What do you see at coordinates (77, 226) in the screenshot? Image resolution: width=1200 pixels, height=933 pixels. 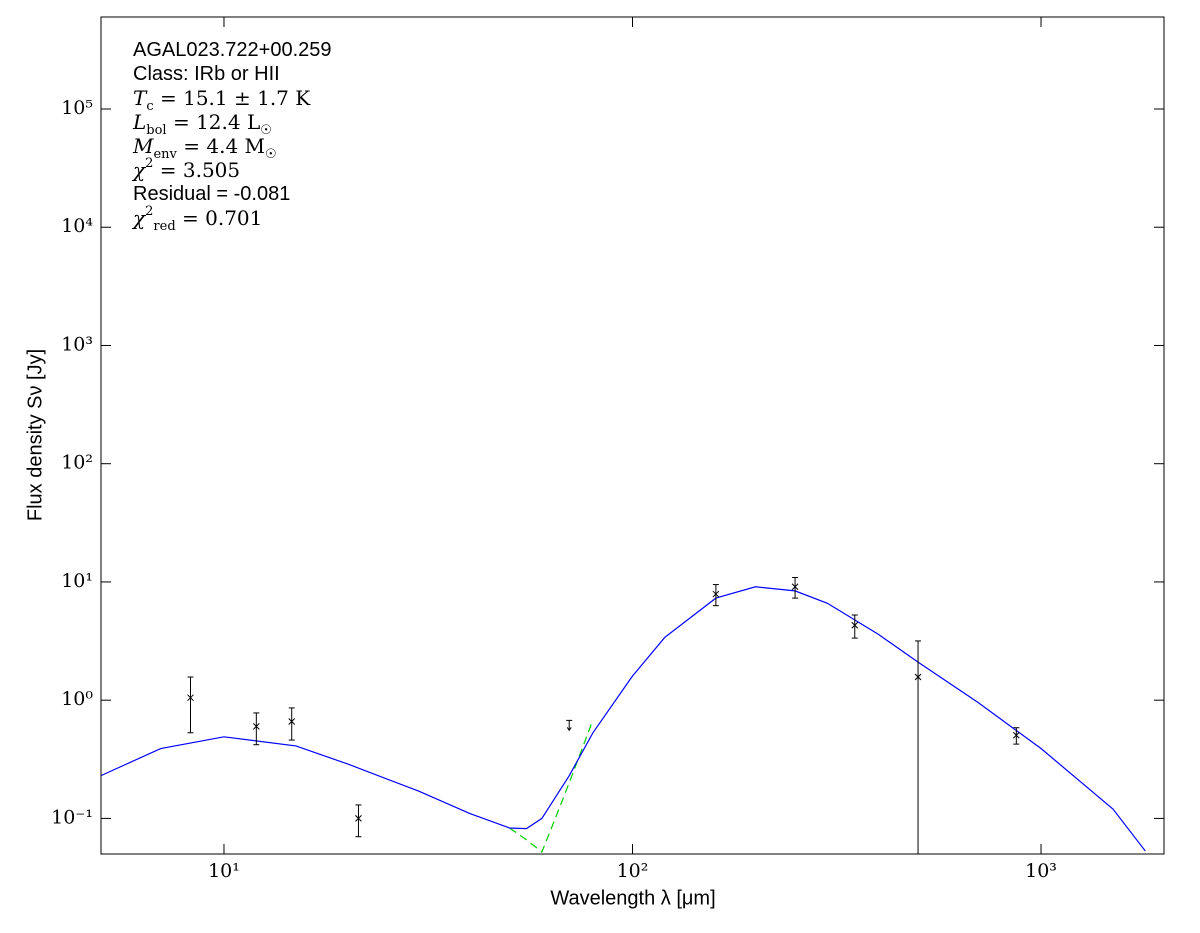 I see `y-tick-label: 10⁴` at bounding box center [77, 226].